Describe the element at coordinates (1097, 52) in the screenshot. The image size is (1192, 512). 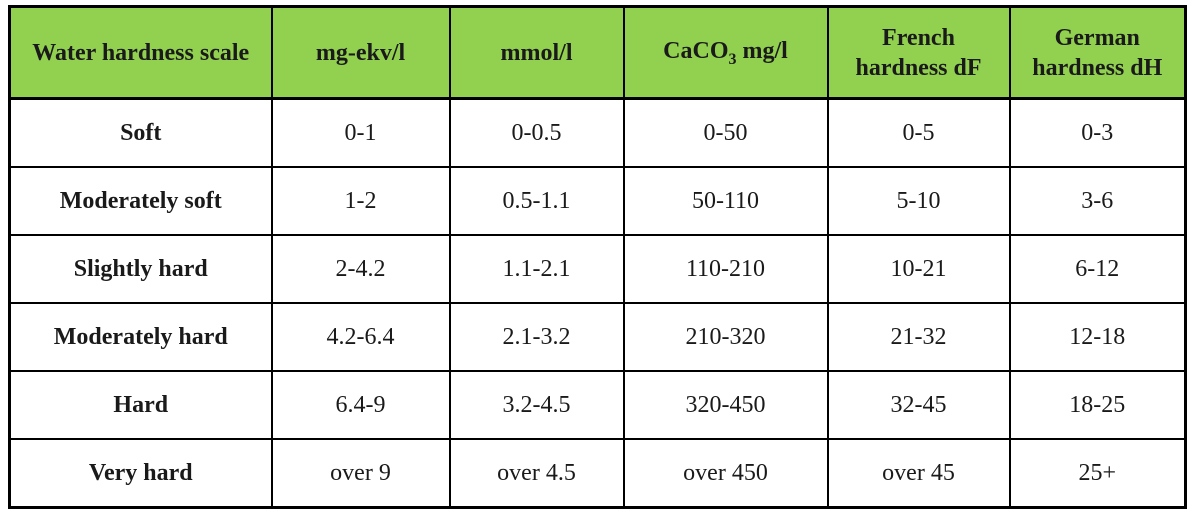
I see `header-cell-german: German hardness dH` at that location.